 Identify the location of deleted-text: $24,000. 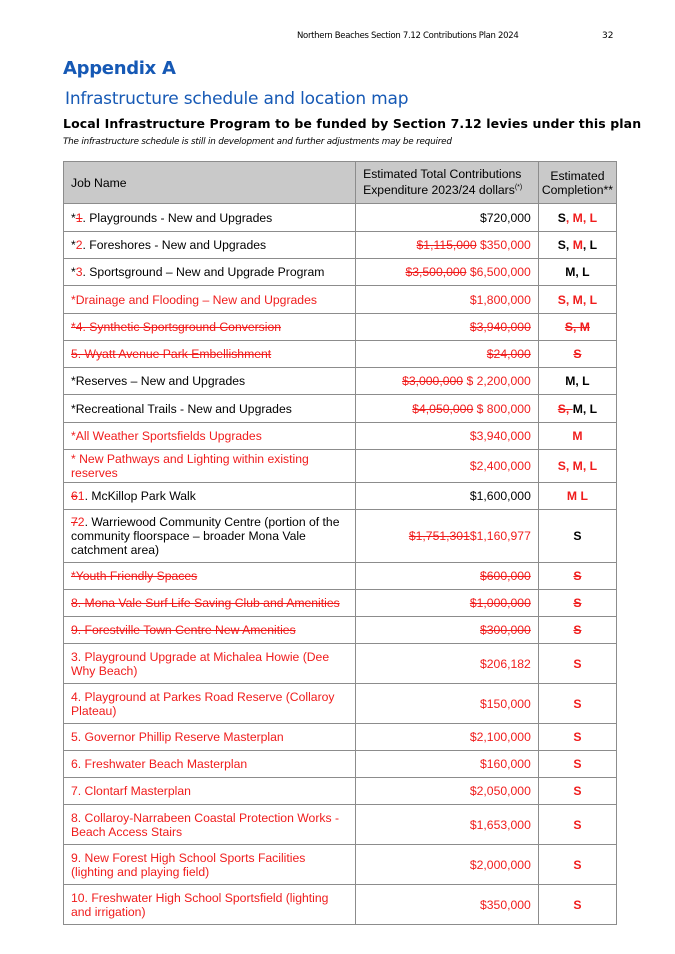
(508, 354).